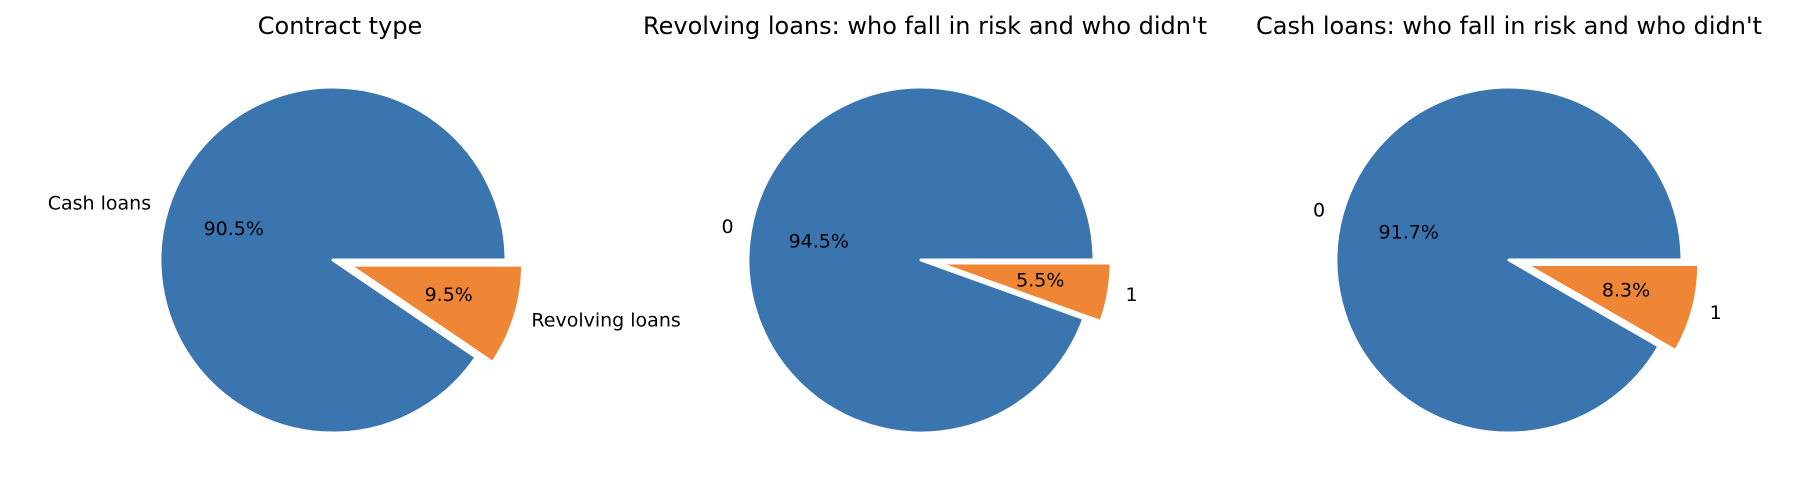  What do you see at coordinates (605, 321) in the screenshot?
I see `slice-label: Revolving loans` at bounding box center [605, 321].